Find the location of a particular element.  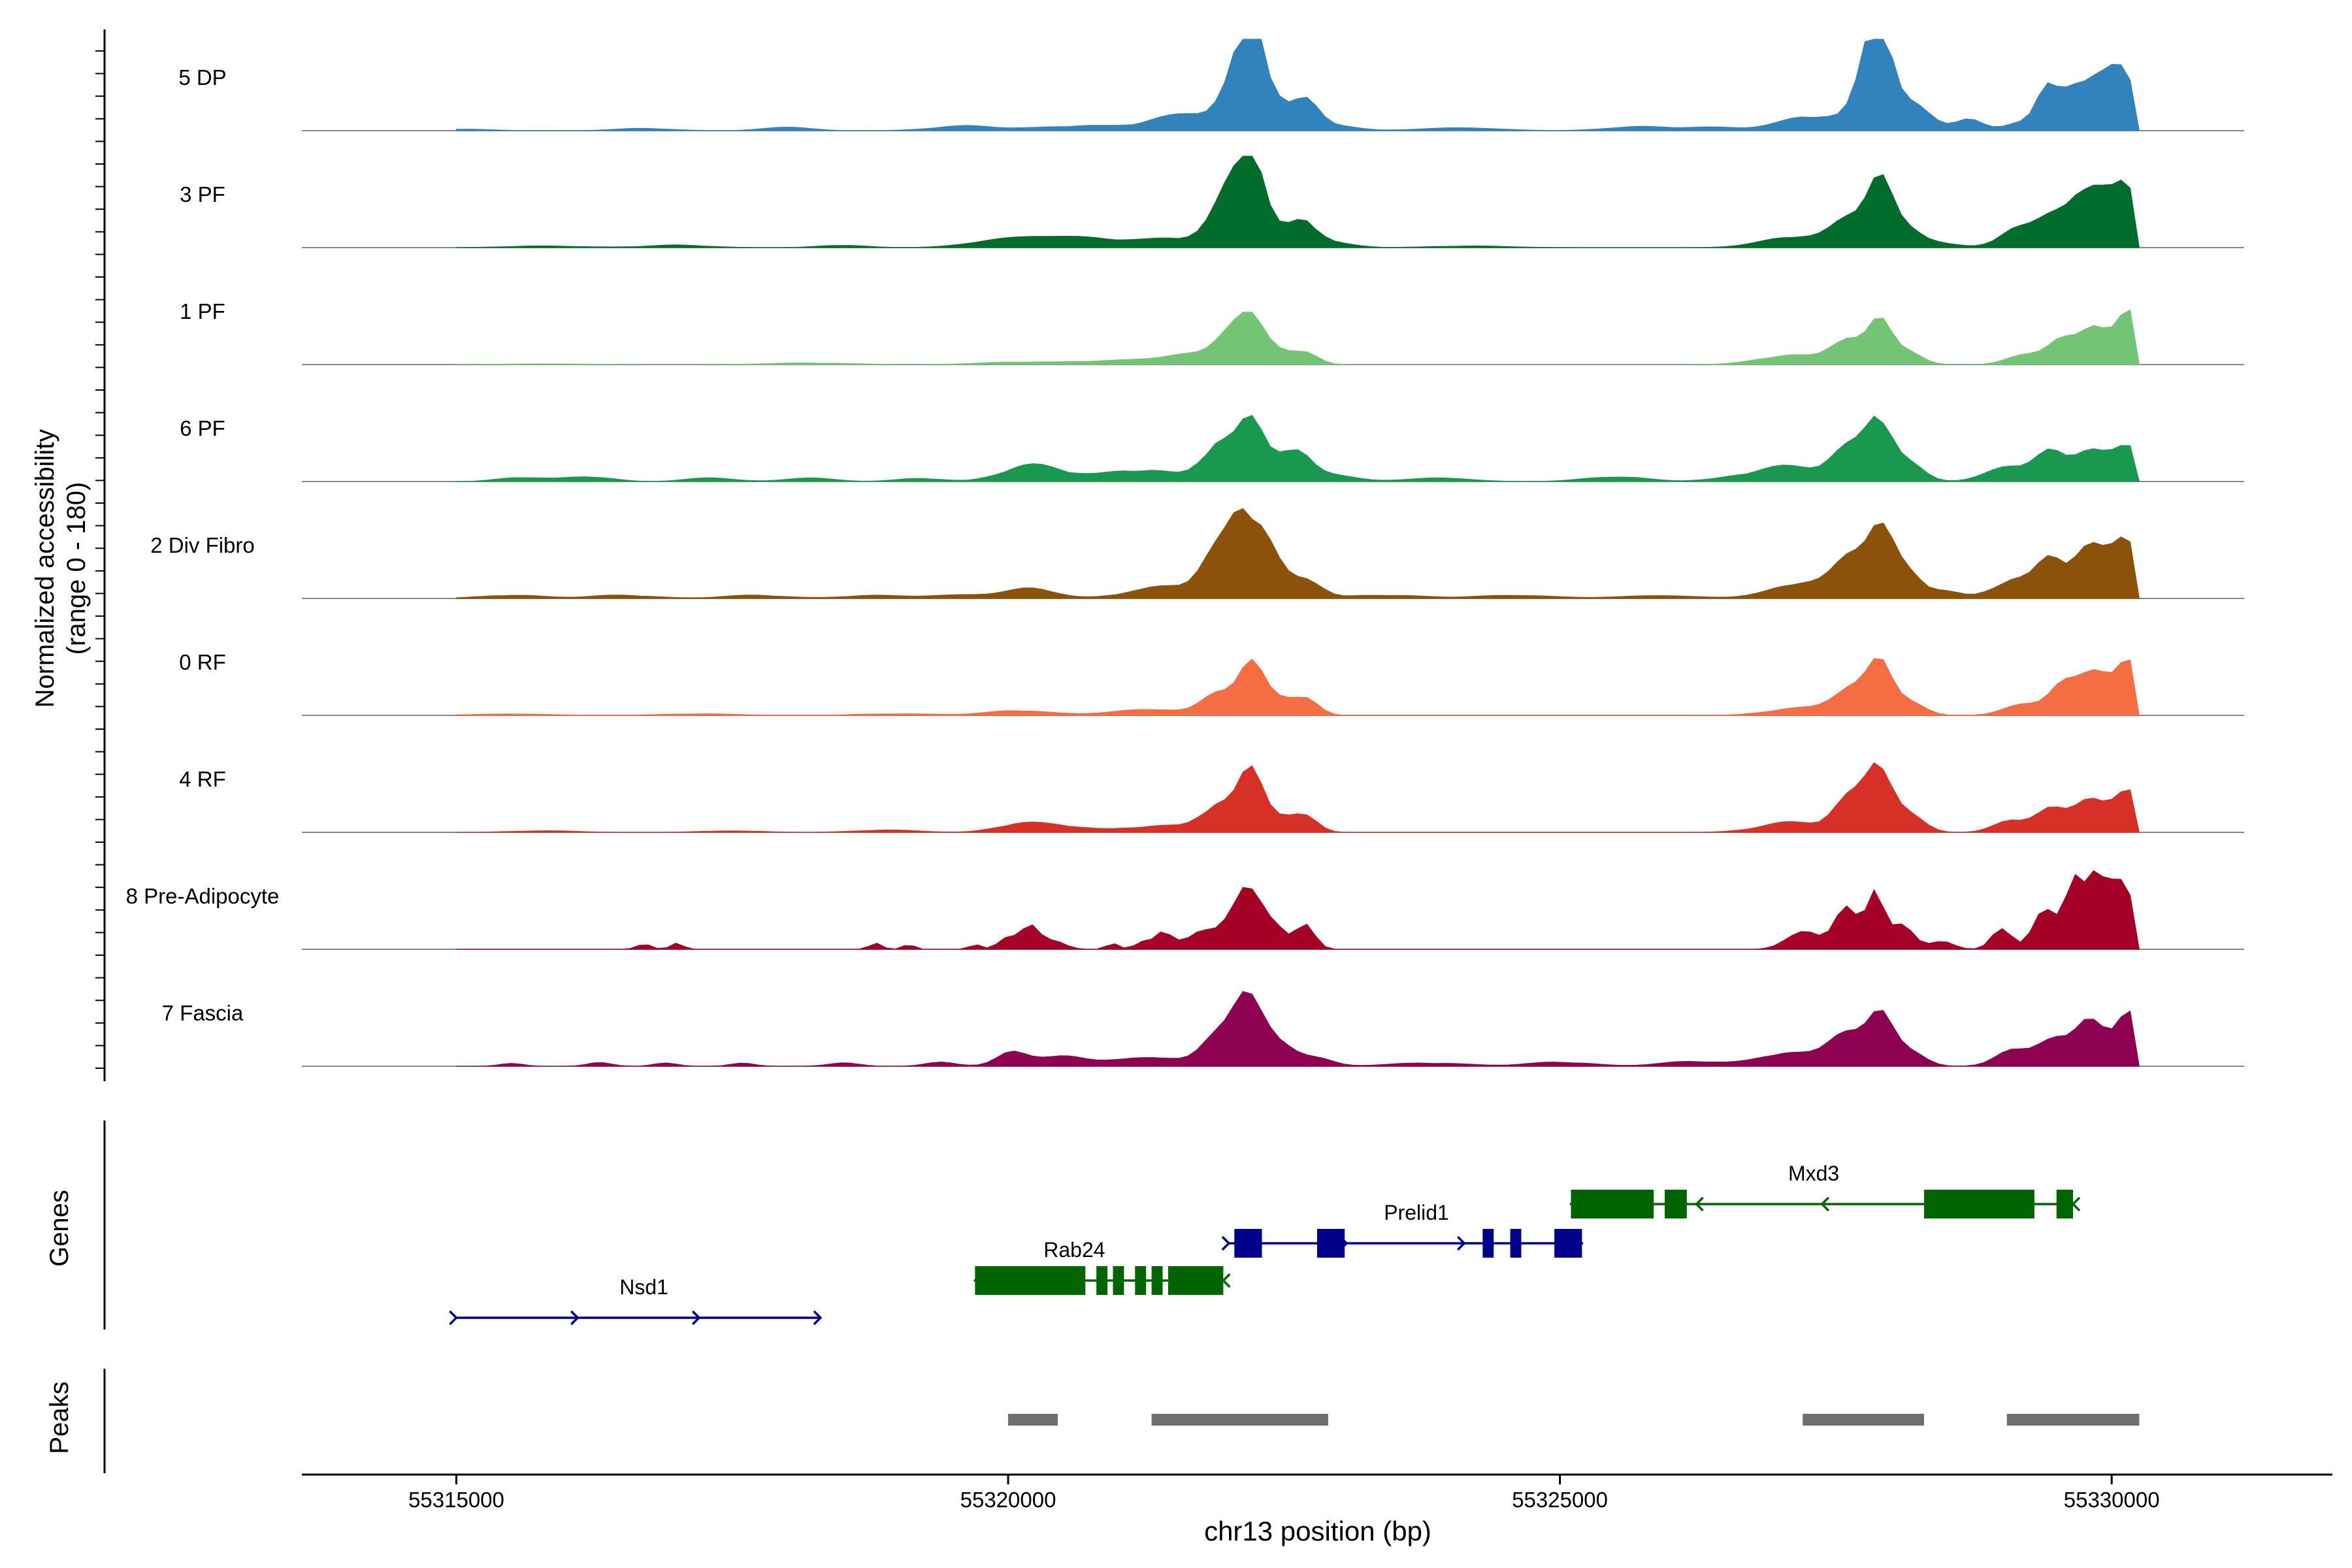

track-label: 5 DP is located at coordinates (202, 77).